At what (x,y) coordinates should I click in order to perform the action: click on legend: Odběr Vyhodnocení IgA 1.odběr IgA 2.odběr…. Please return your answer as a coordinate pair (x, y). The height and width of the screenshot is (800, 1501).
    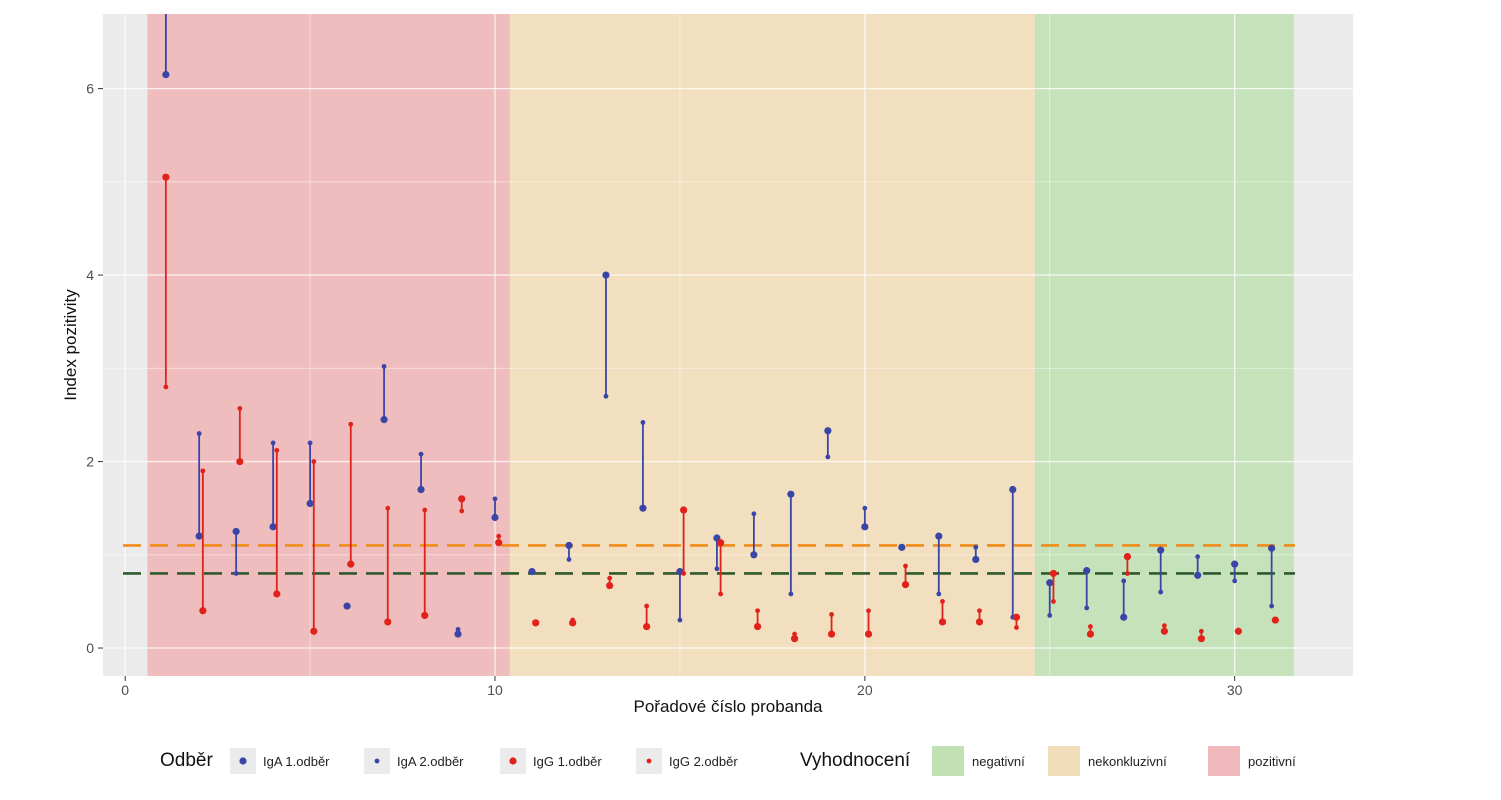
    Looking at the image, I should click on (728, 761).